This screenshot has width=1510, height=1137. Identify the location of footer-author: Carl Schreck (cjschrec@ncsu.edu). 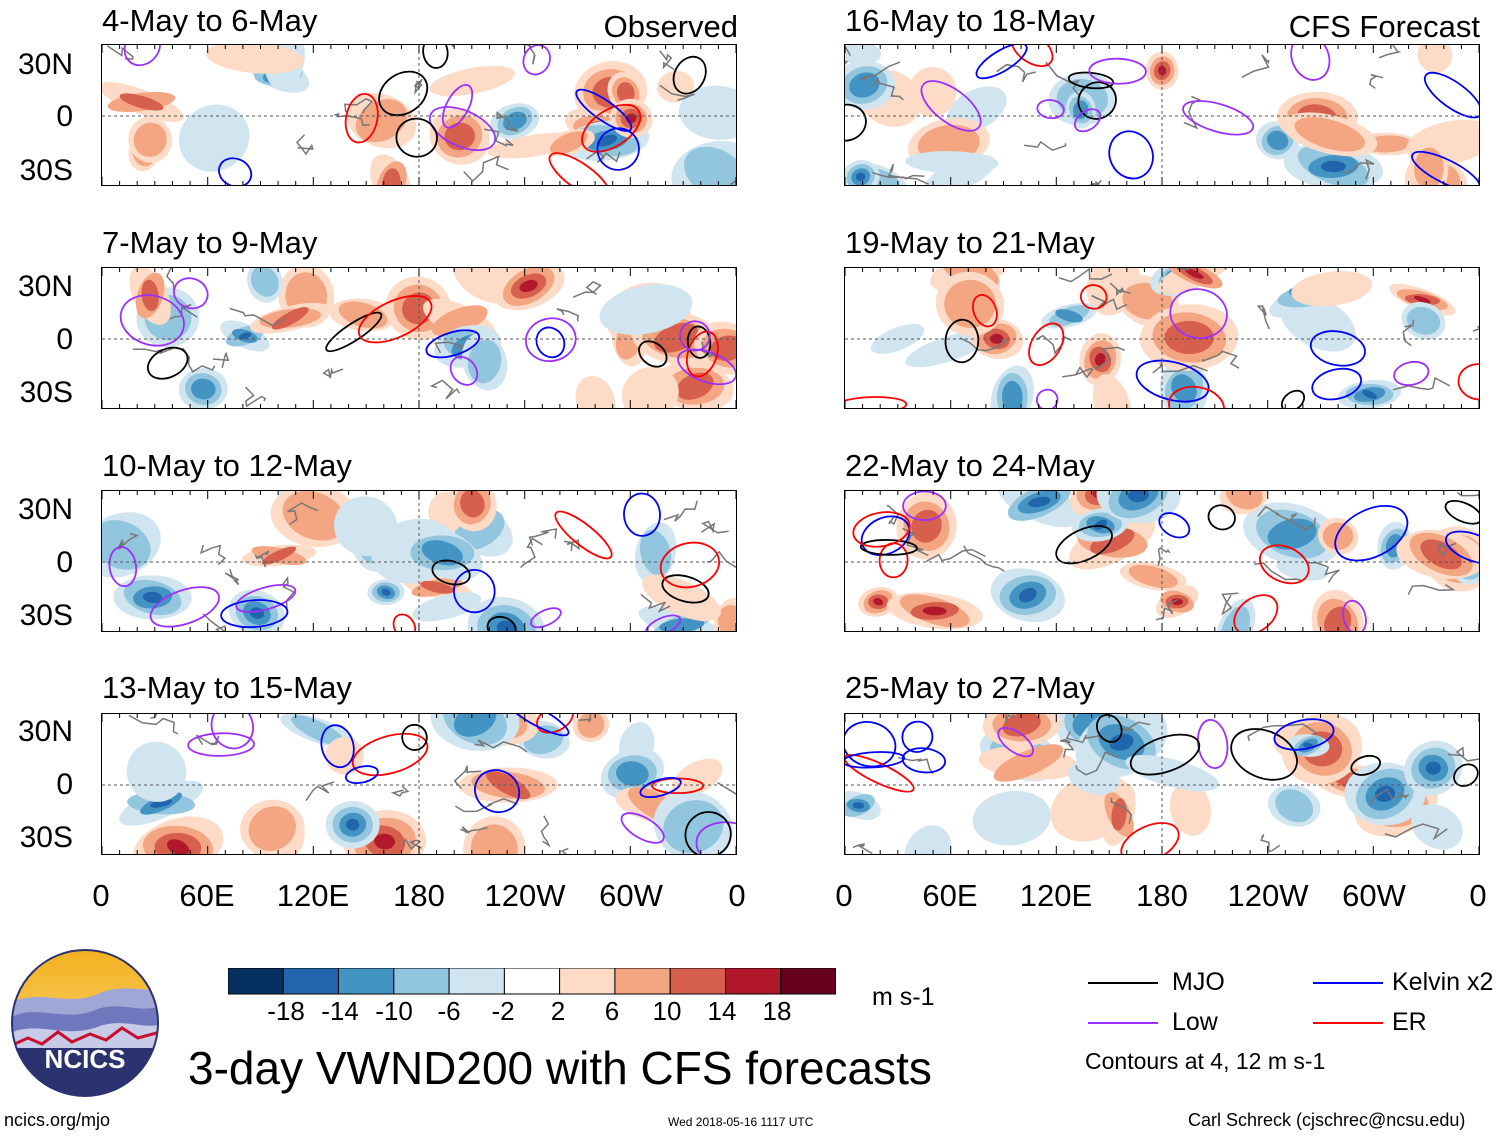
(1327, 1120).